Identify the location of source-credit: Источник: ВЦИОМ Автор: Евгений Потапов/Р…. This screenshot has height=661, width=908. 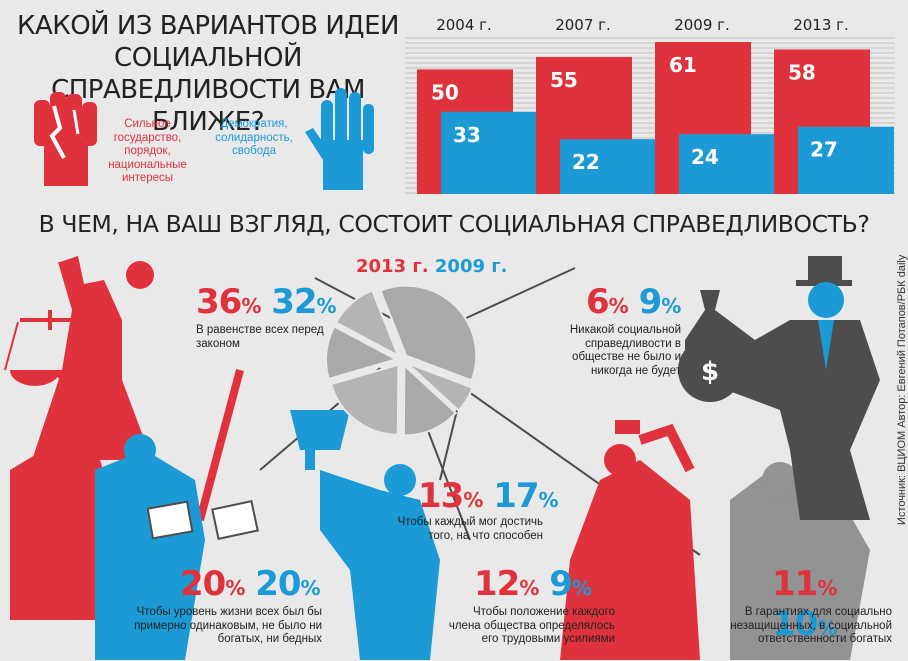
(902, 389).